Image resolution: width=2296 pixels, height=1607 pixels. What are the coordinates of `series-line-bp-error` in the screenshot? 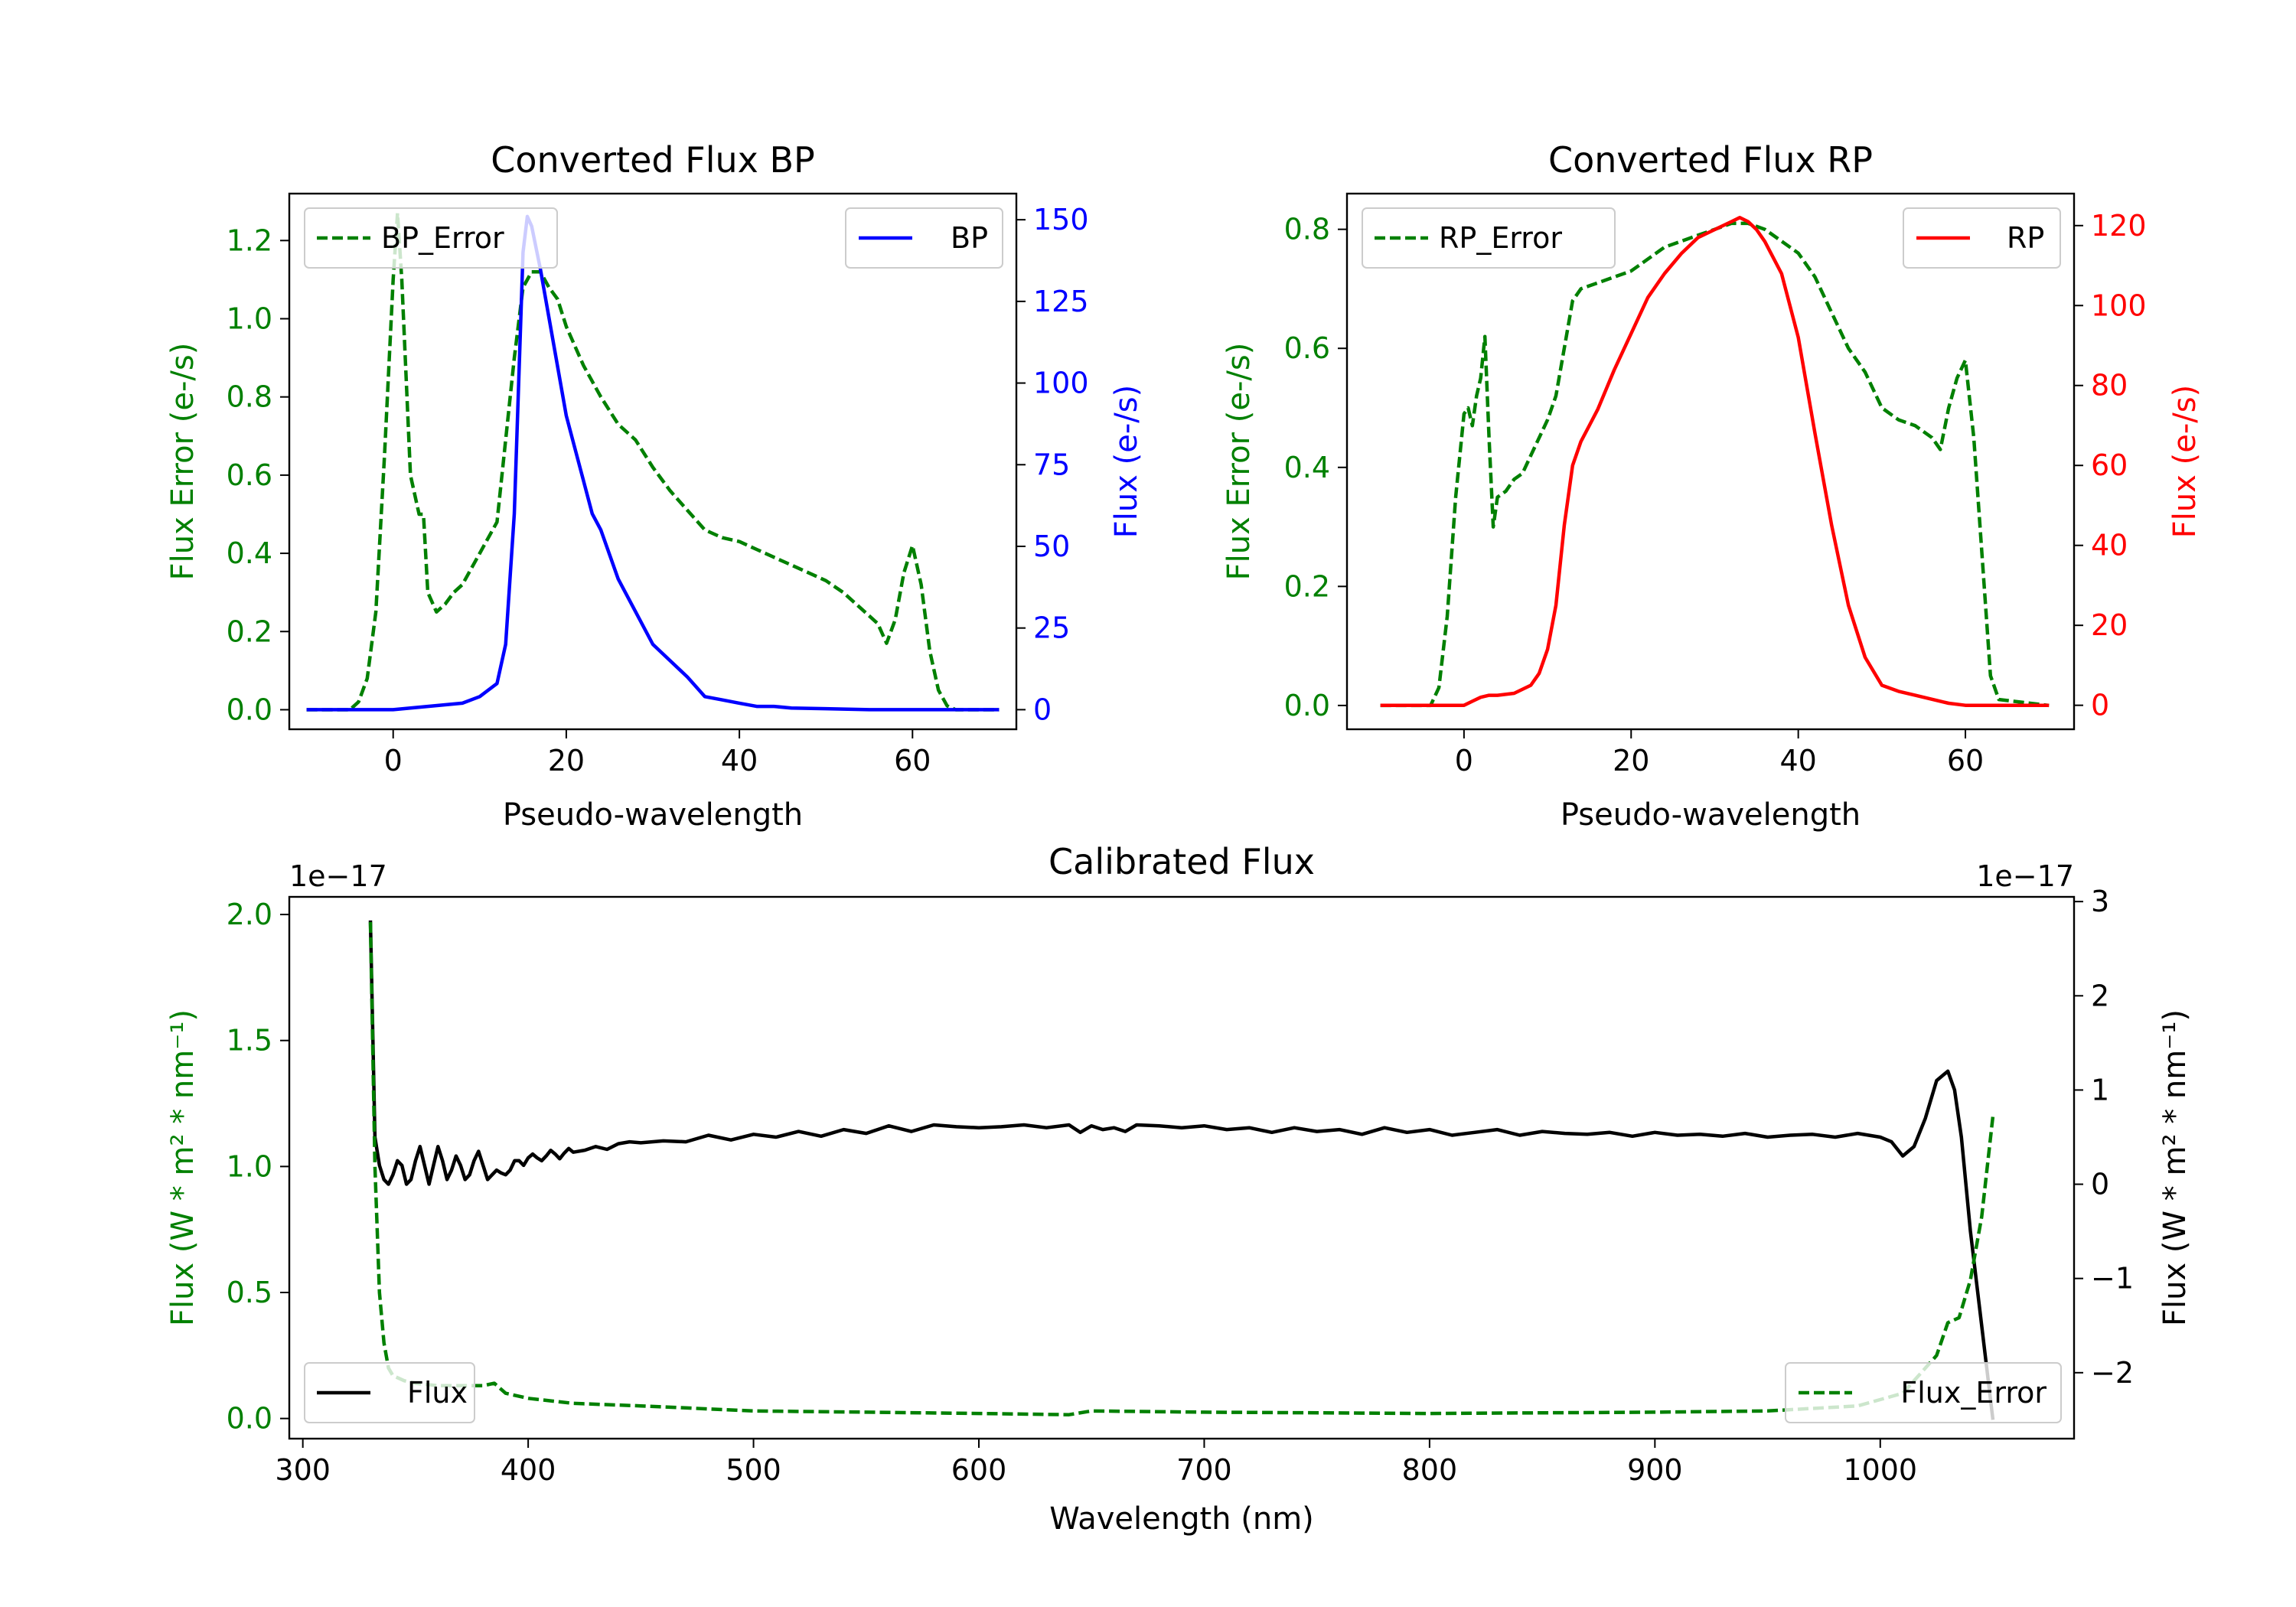 It's located at (653, 461).